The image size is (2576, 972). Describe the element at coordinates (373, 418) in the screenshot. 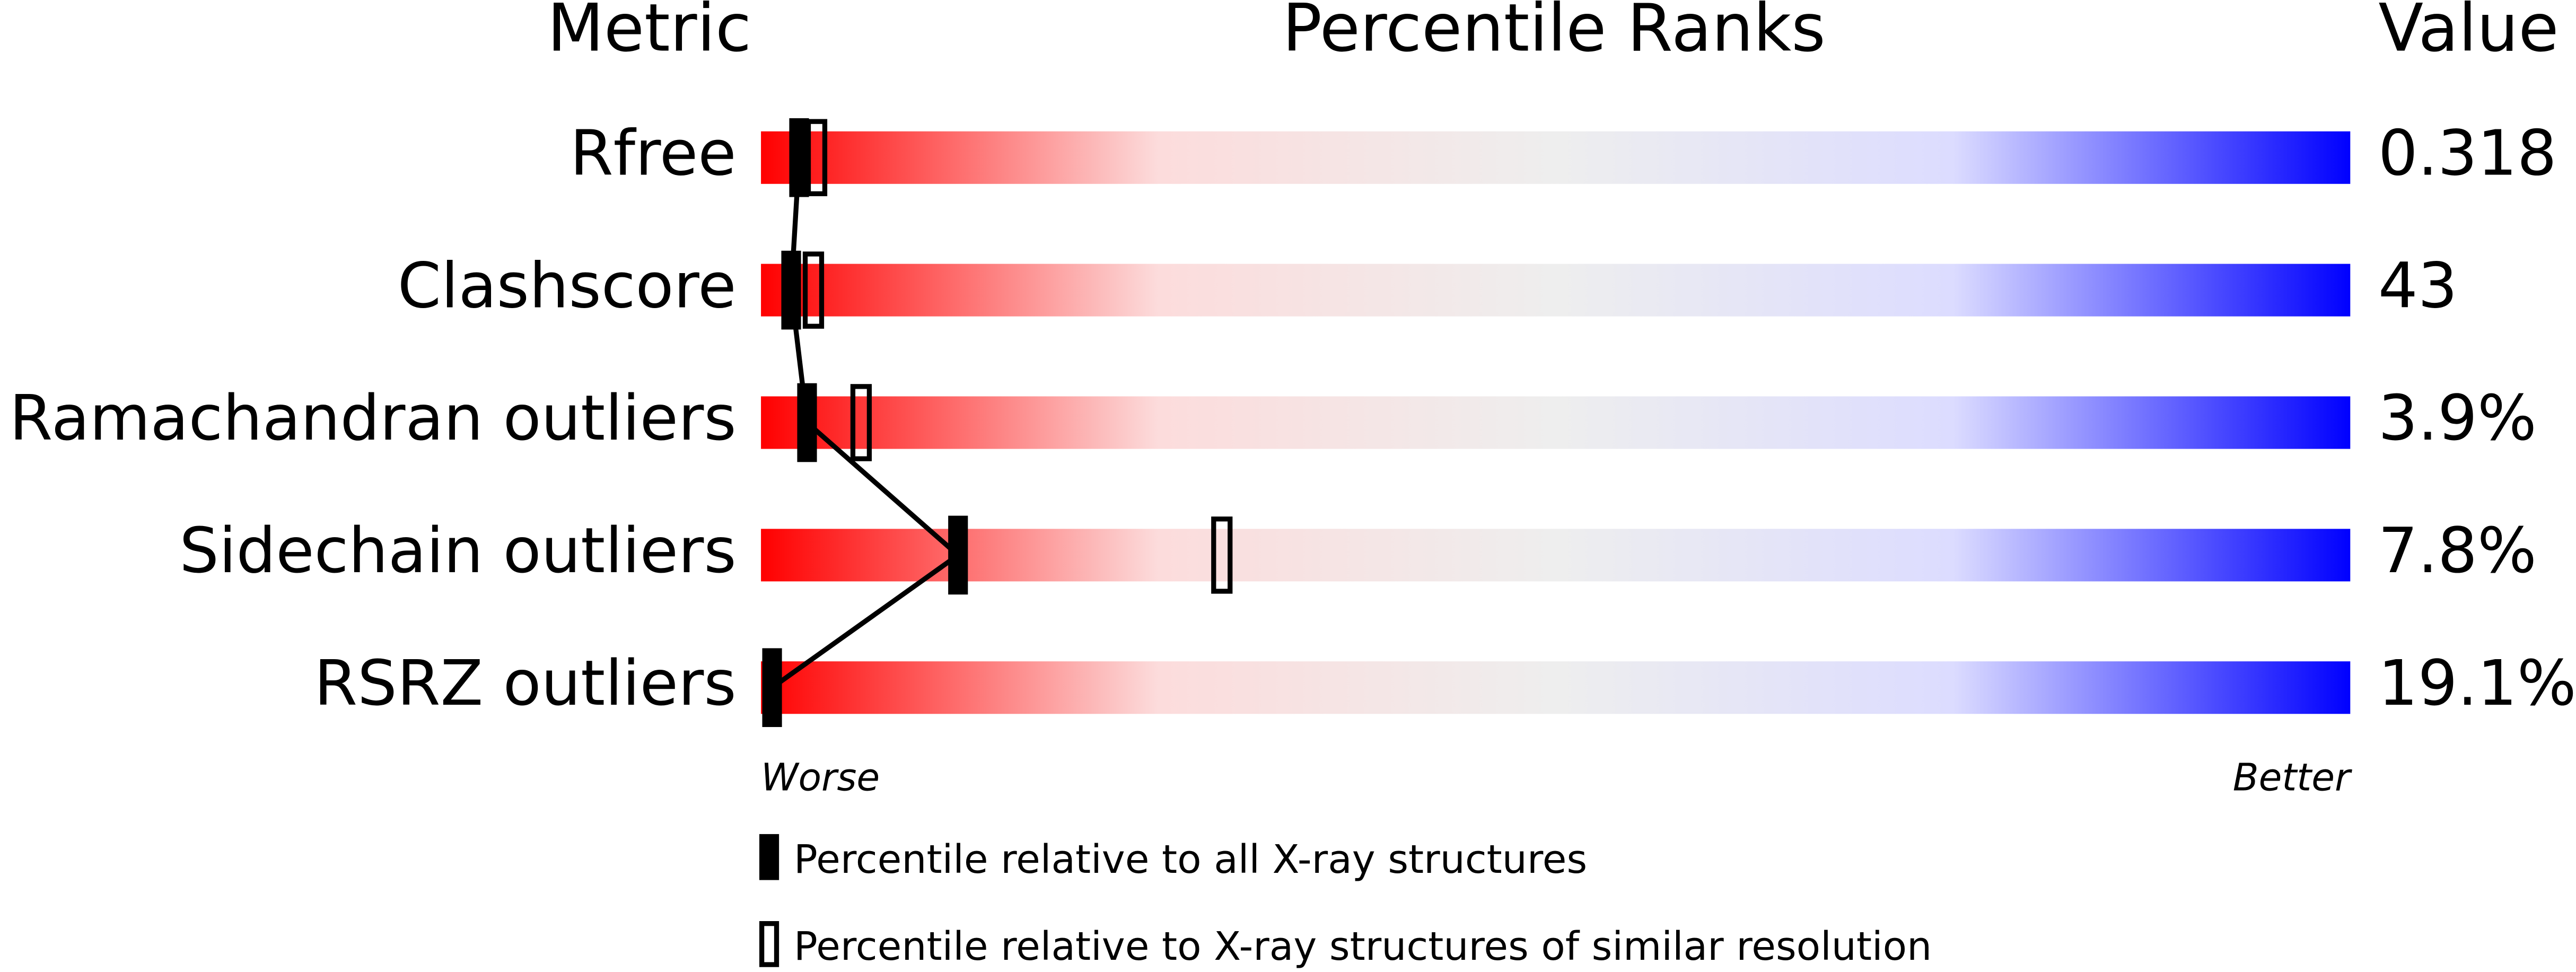

I see `metric-label: Ramachandran outliers` at that location.